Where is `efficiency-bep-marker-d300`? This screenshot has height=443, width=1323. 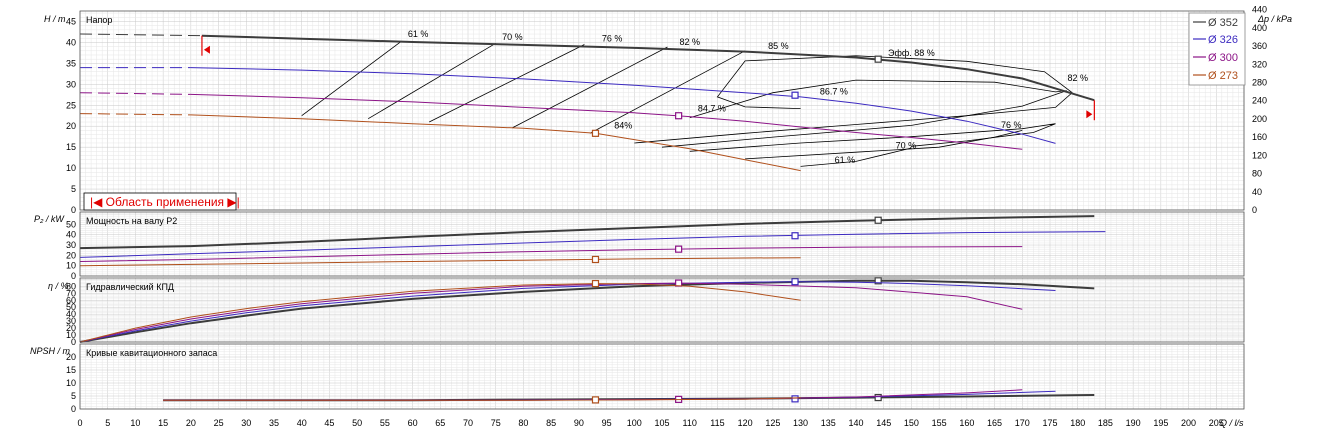 efficiency-bep-marker-d300 is located at coordinates (679, 283).